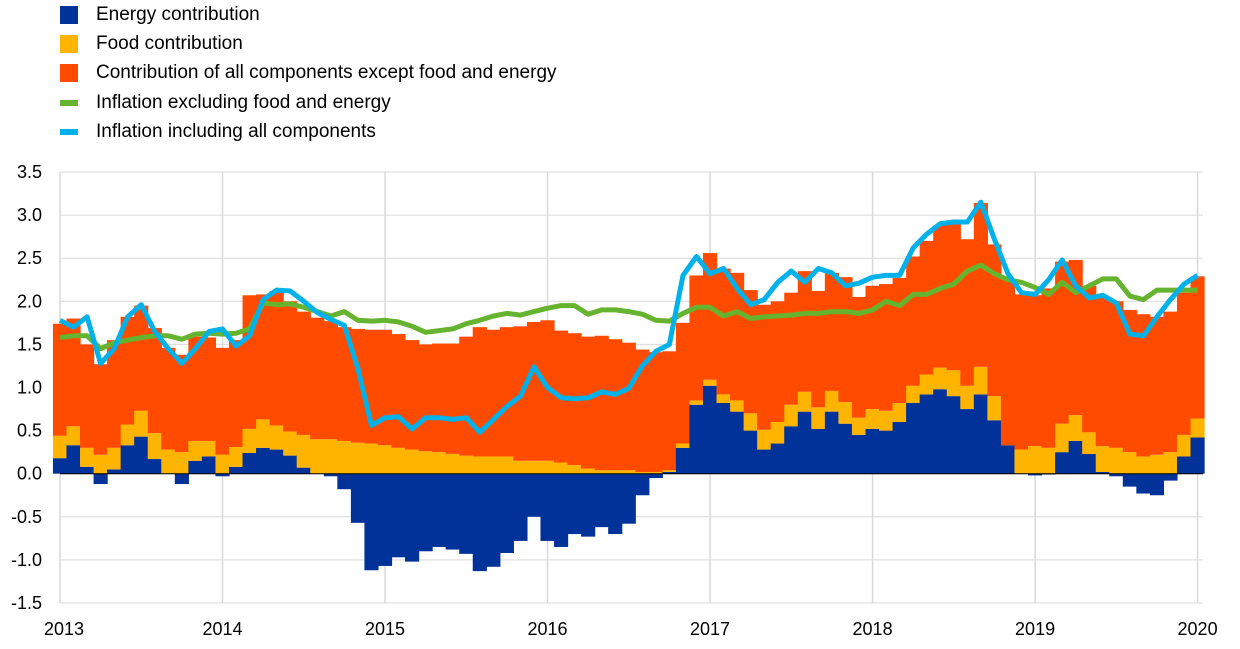 The height and width of the screenshot is (649, 1240). Describe the element at coordinates (548, 629) in the screenshot. I see `x-tick-label: 2016` at that location.